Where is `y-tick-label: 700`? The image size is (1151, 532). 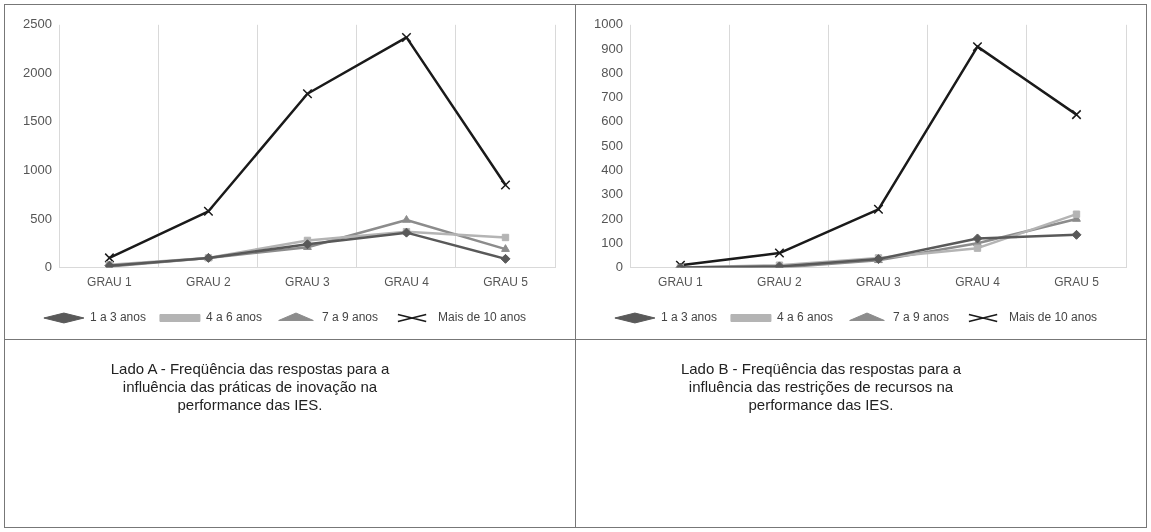 y-tick-label: 700 is located at coordinates (612, 97).